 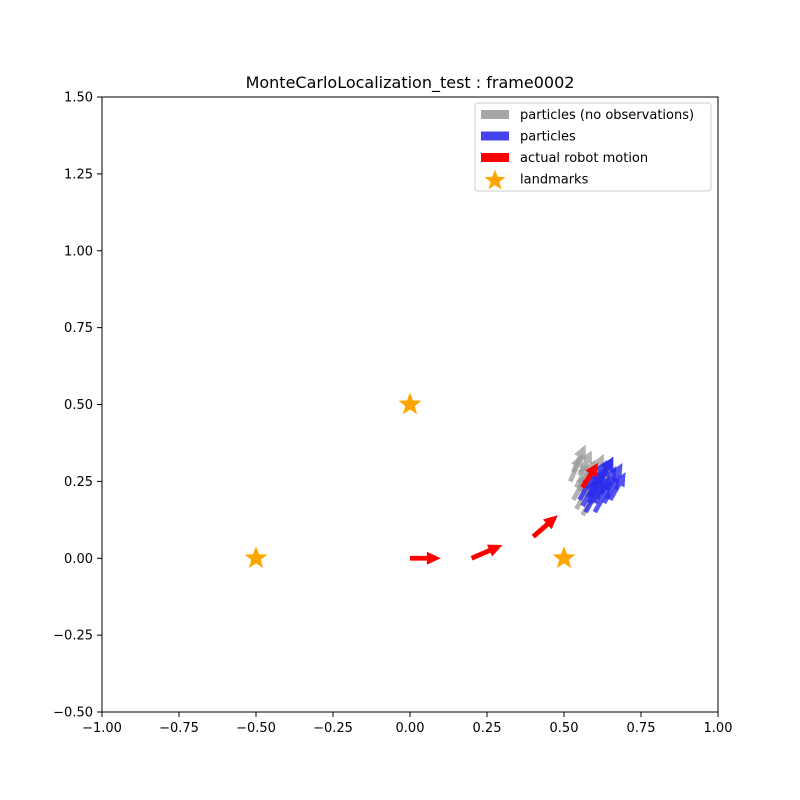 What do you see at coordinates (333, 728) in the screenshot?
I see `x-tick-label: −0.25` at bounding box center [333, 728].